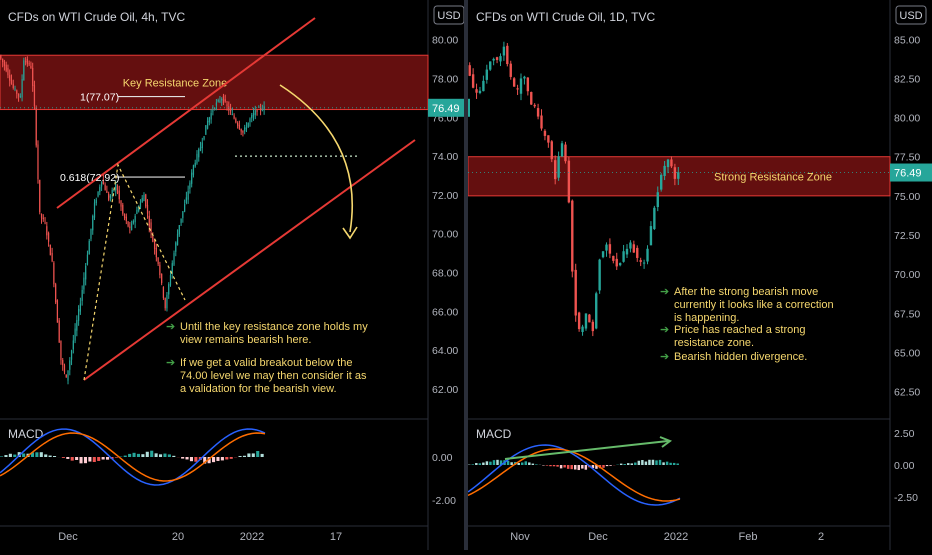 This screenshot has width=932, height=555. I want to click on zone-label: Key Resistance Zone, so click(175, 83).